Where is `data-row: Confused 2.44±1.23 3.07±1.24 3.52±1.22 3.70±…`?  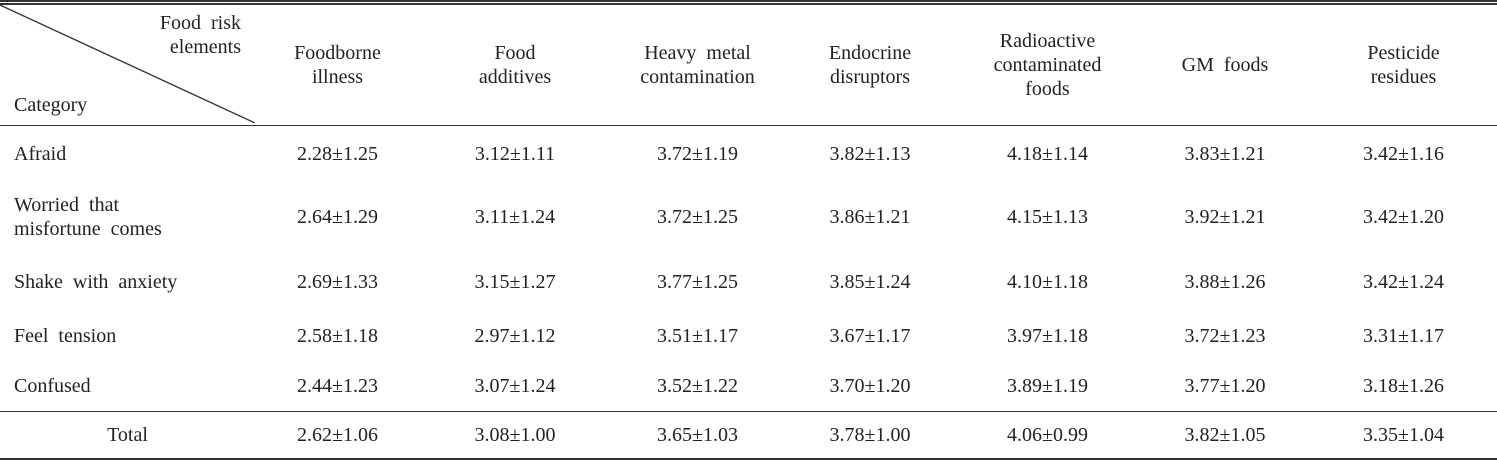 data-row: Confused 2.44±1.23 3.07±1.24 3.52±1.22 3.70±… is located at coordinates (748, 386).